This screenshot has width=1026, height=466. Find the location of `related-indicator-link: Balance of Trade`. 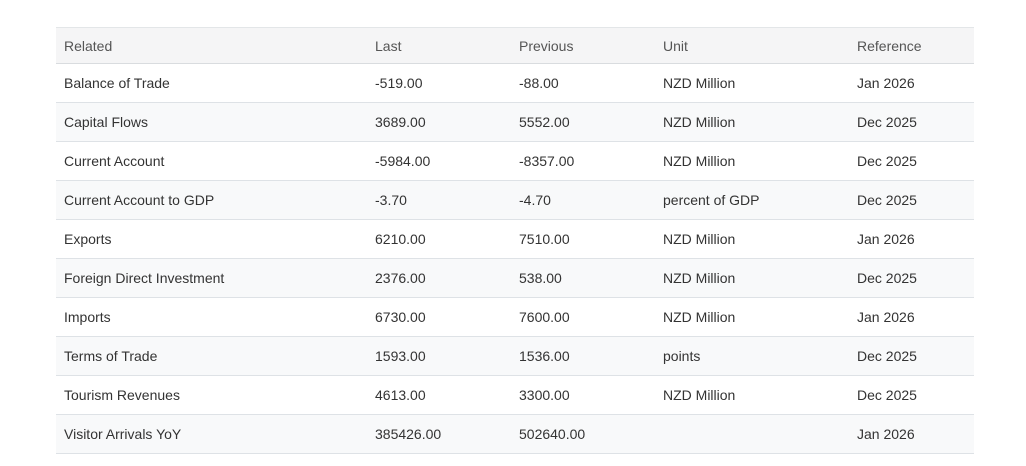

related-indicator-link: Balance of Trade is located at coordinates (211, 83).